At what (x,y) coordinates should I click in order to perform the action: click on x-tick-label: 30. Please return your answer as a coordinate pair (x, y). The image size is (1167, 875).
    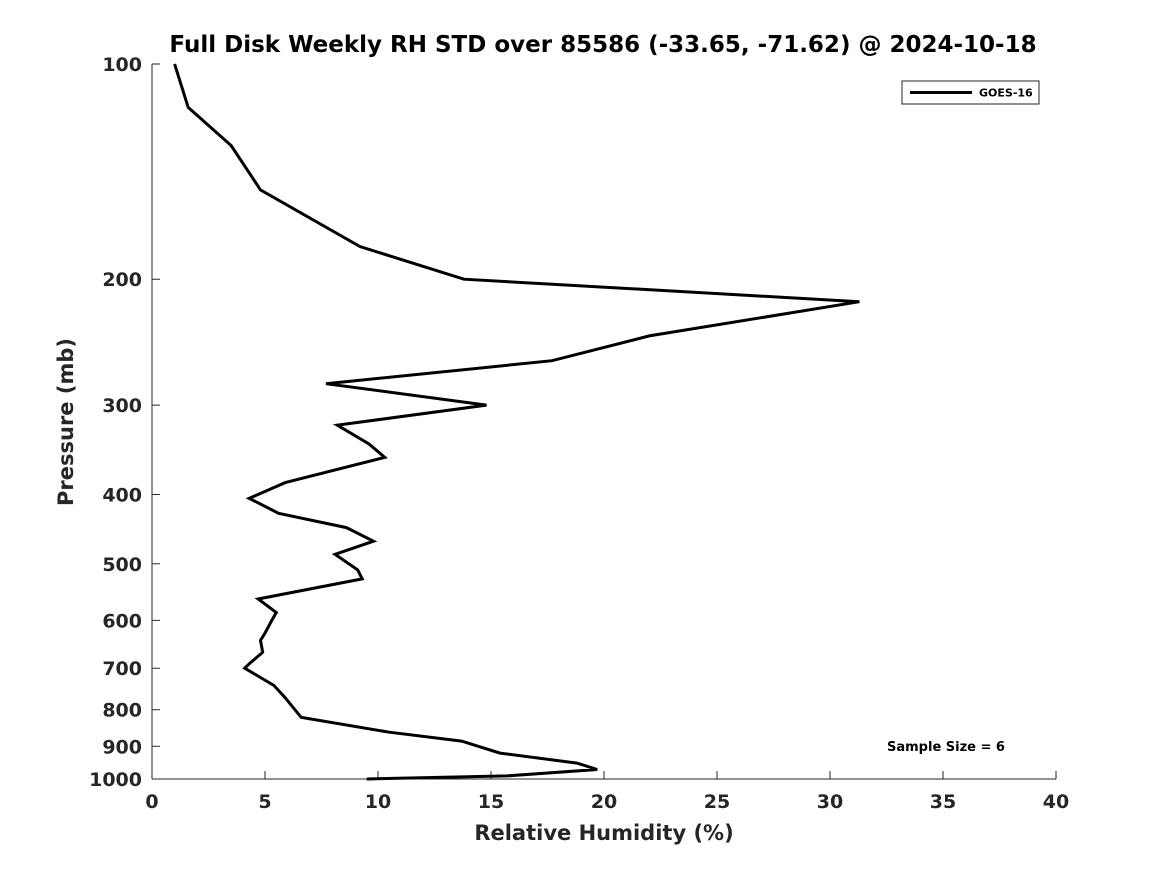
    Looking at the image, I should click on (830, 802).